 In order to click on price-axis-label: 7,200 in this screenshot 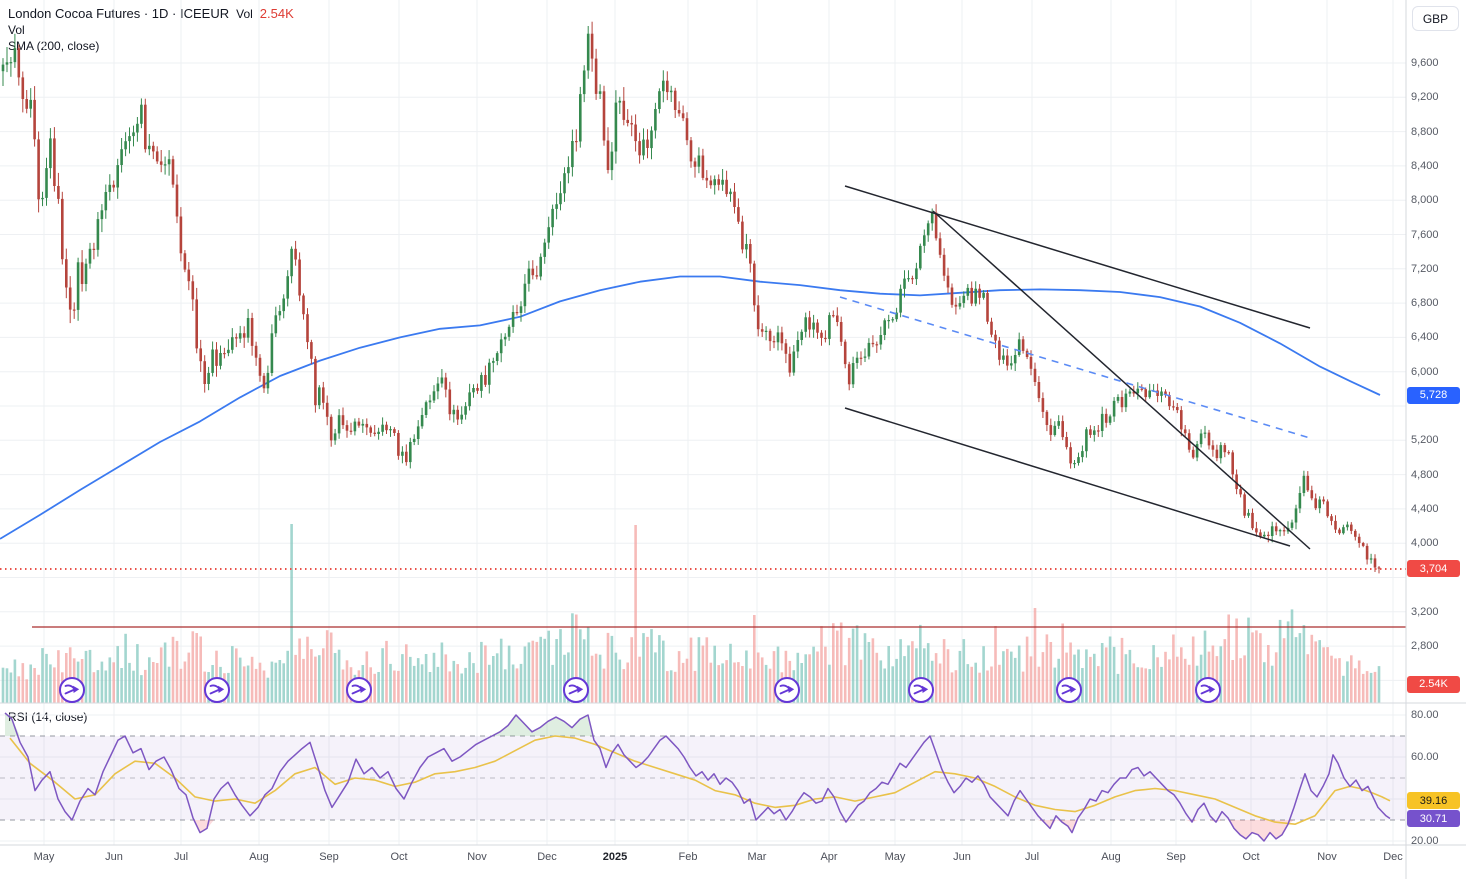, I will do `click(1425, 268)`.